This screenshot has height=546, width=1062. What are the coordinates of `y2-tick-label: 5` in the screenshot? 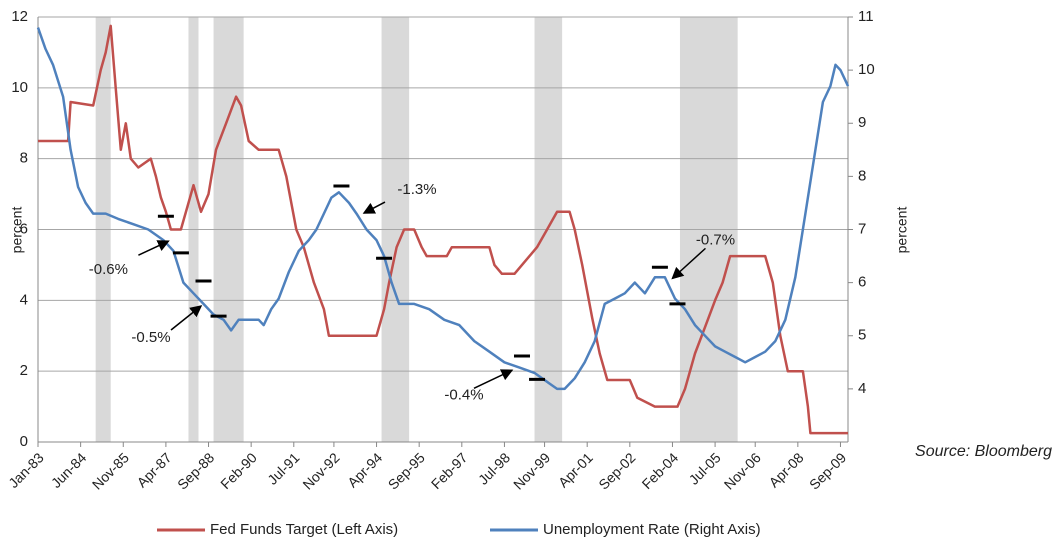 It's located at (862, 335).